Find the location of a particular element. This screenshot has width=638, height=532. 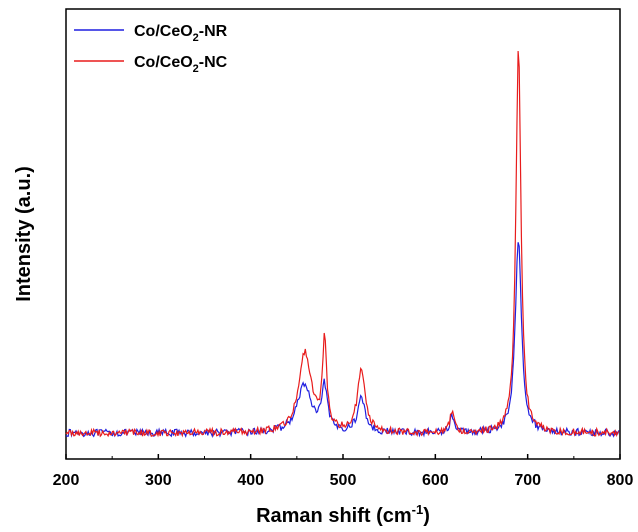

x-tick-label: 700 is located at coordinates (527, 480).